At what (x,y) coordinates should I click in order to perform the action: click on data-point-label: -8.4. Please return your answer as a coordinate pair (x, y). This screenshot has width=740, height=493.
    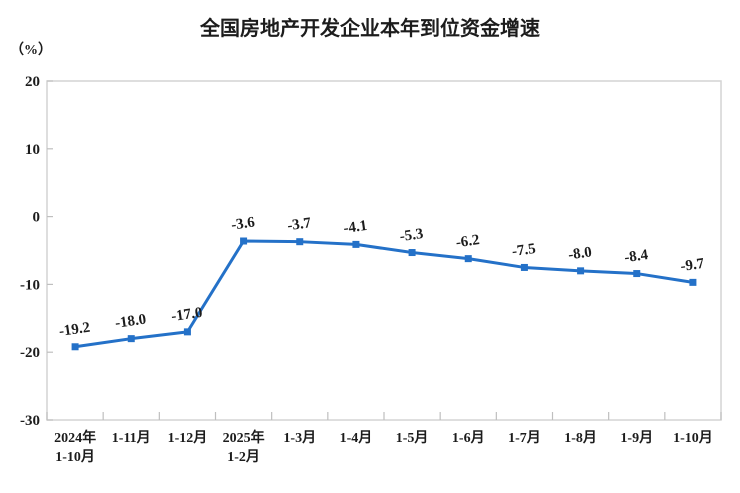
    Looking at the image, I should click on (636, 256).